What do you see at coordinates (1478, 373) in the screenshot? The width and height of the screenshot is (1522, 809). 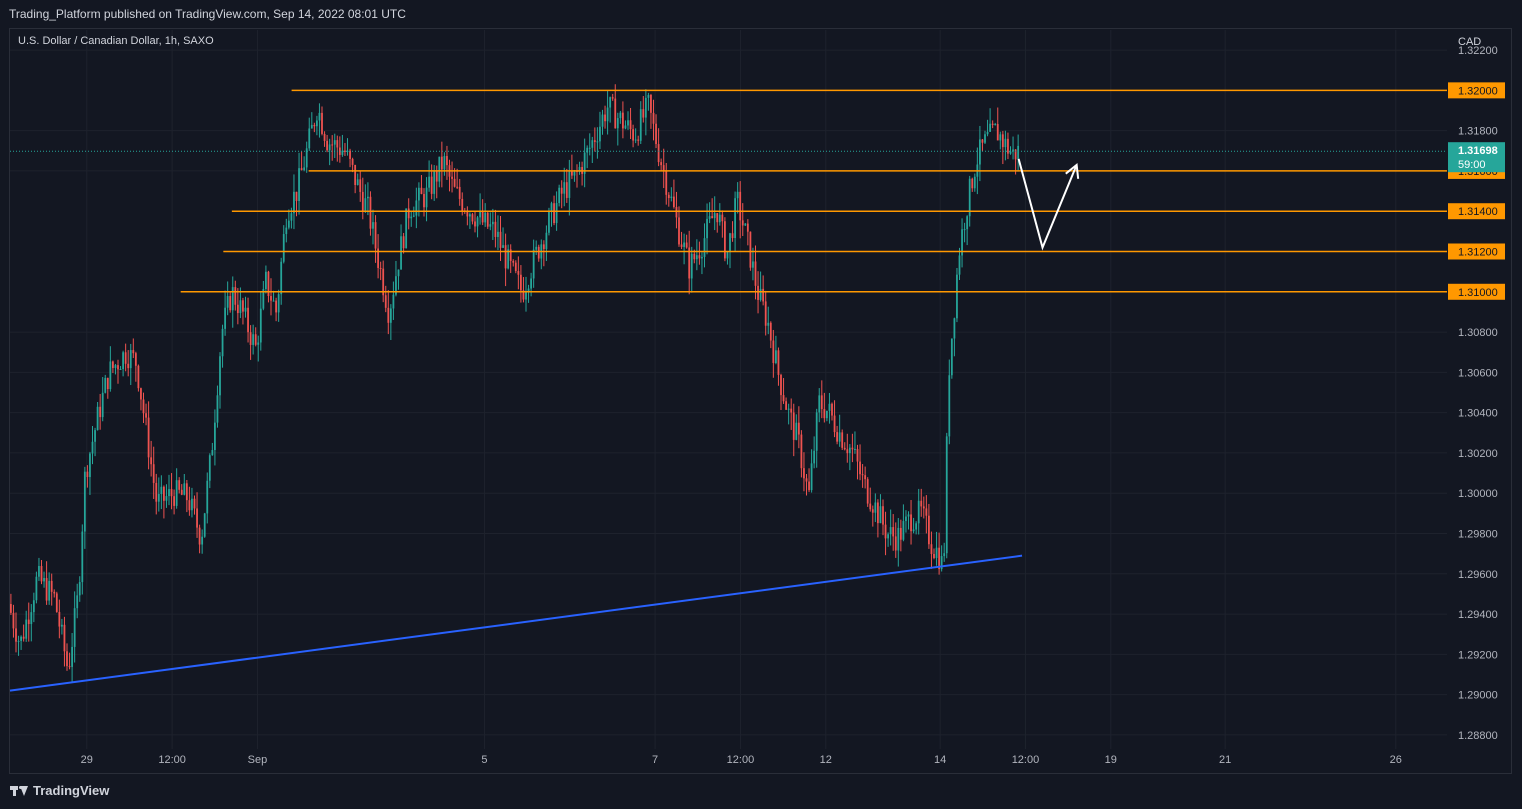 I see `y-tick-label: 1.30600` at bounding box center [1478, 373].